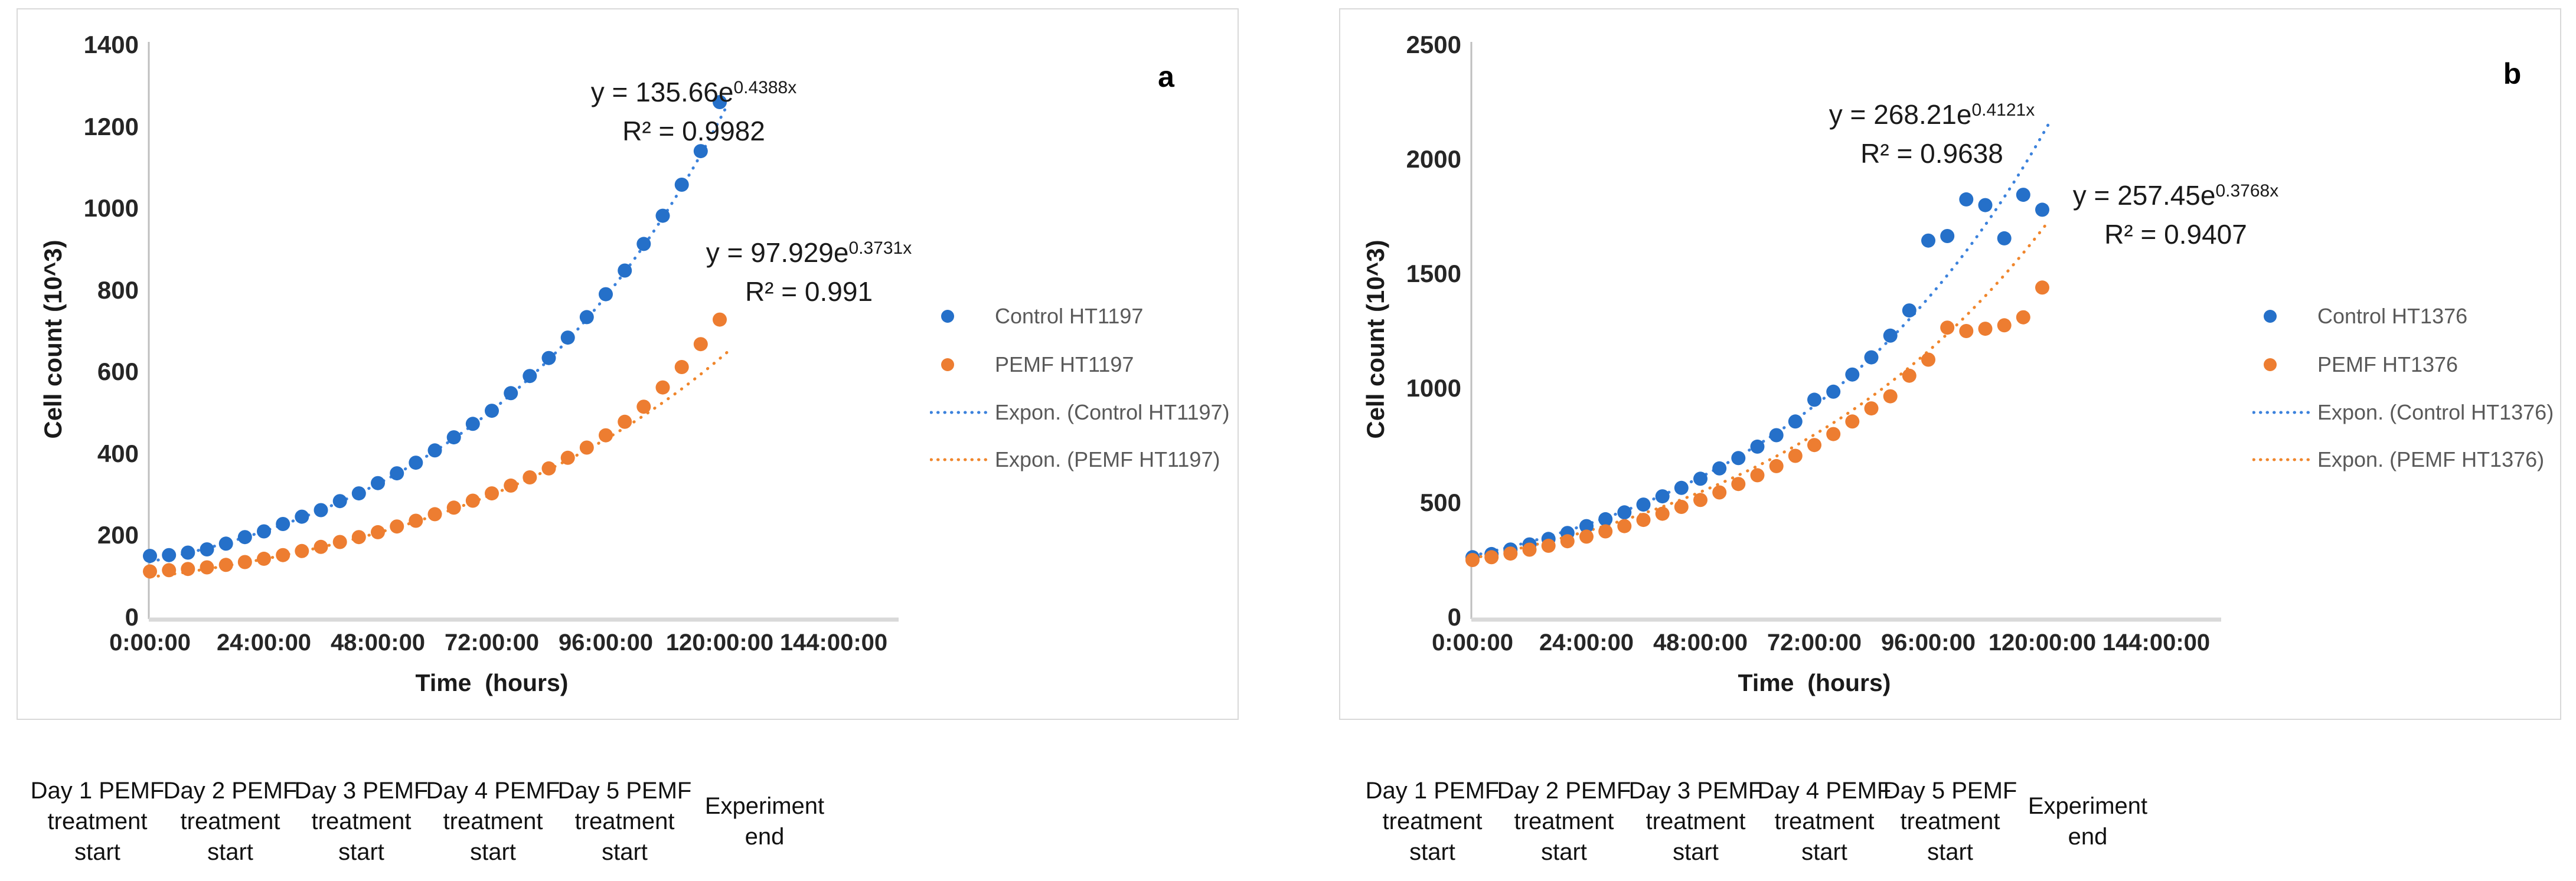  I want to click on equation-exponent: 0.3768x, so click(2247, 191).